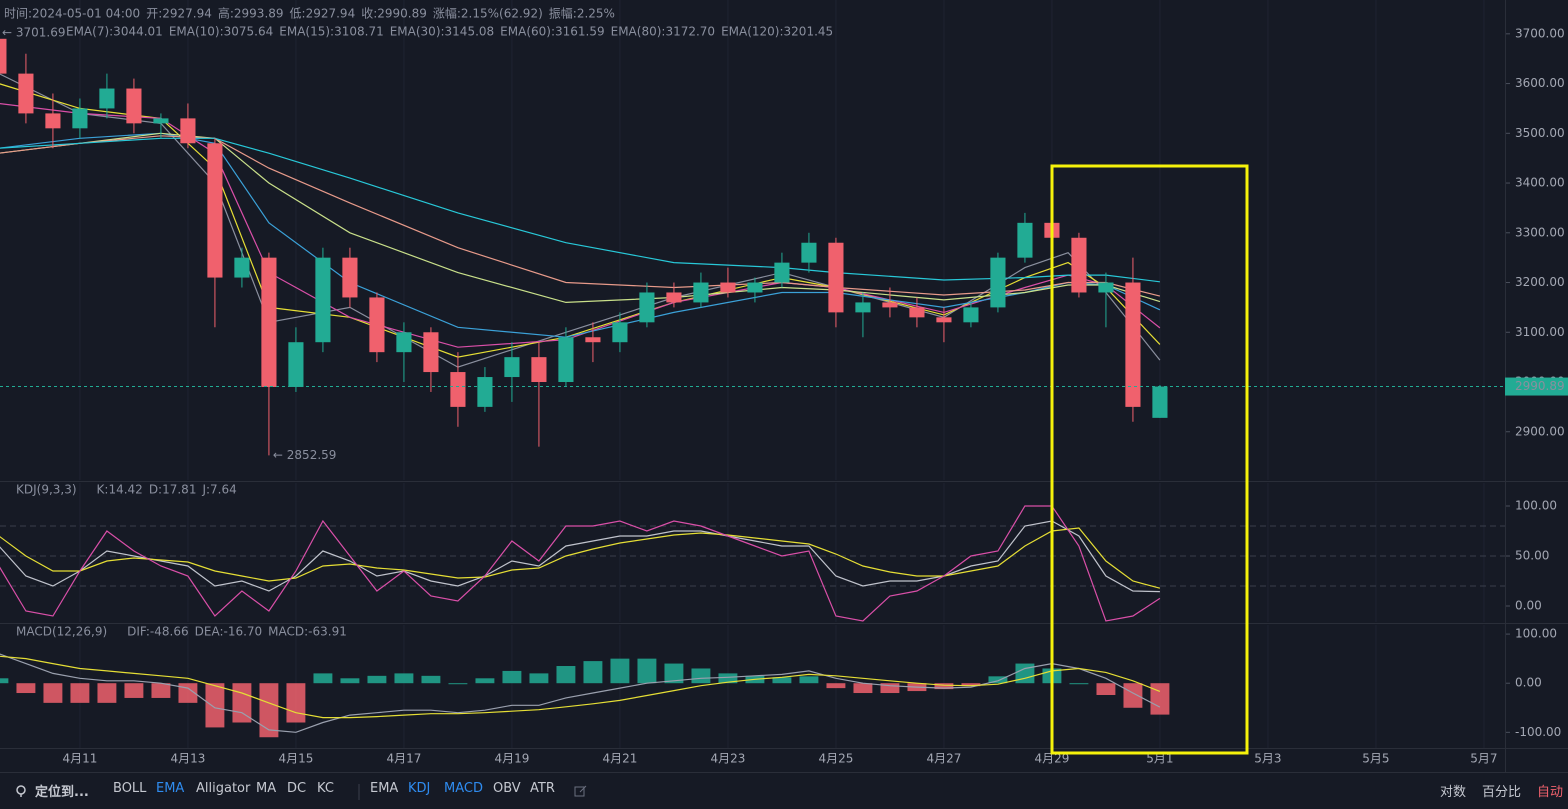  Describe the element at coordinates (1540, 232) in the screenshot. I see `y-tick-label: 3300.00` at that location.